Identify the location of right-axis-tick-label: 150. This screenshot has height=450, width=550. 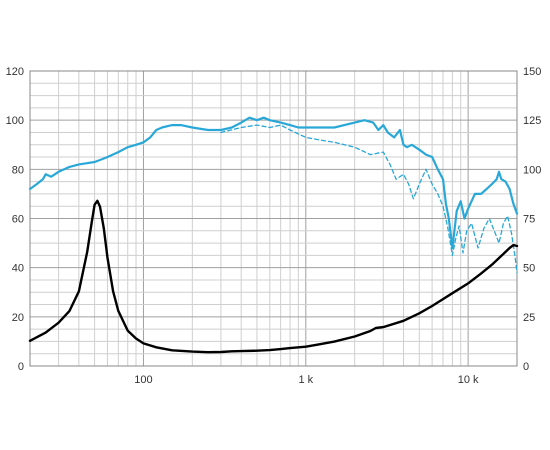
(532, 72).